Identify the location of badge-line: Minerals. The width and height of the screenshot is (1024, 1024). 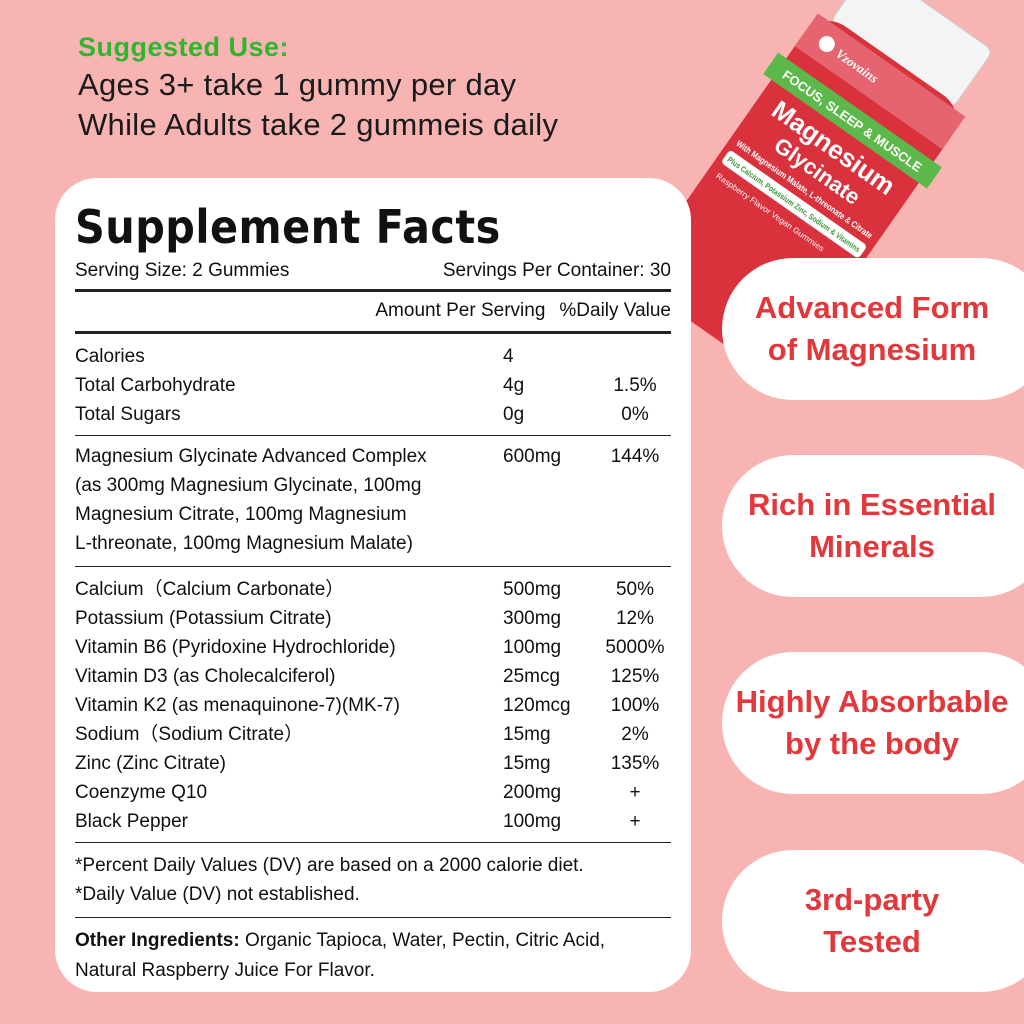
(872, 546).